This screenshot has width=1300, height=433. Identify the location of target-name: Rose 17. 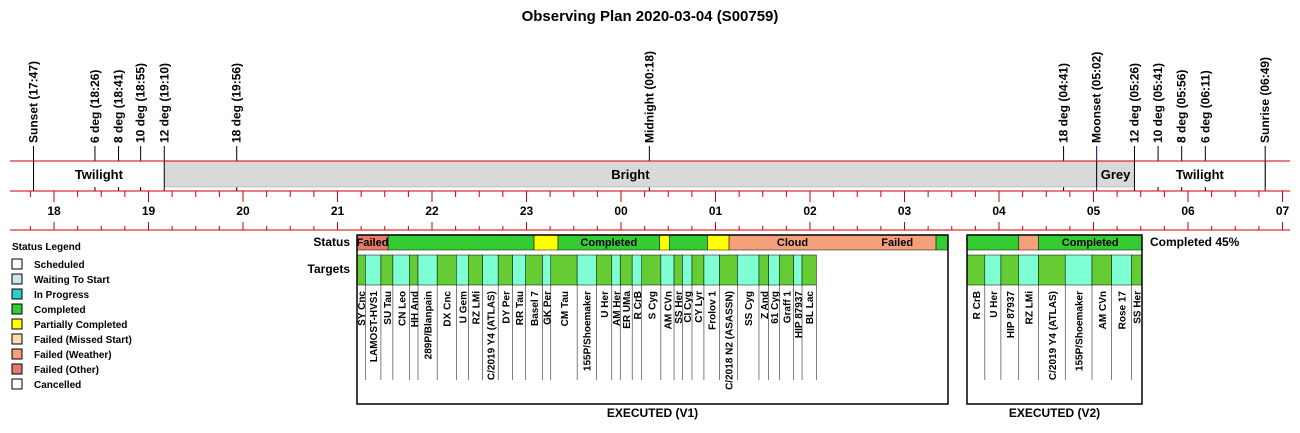
(1122, 310).